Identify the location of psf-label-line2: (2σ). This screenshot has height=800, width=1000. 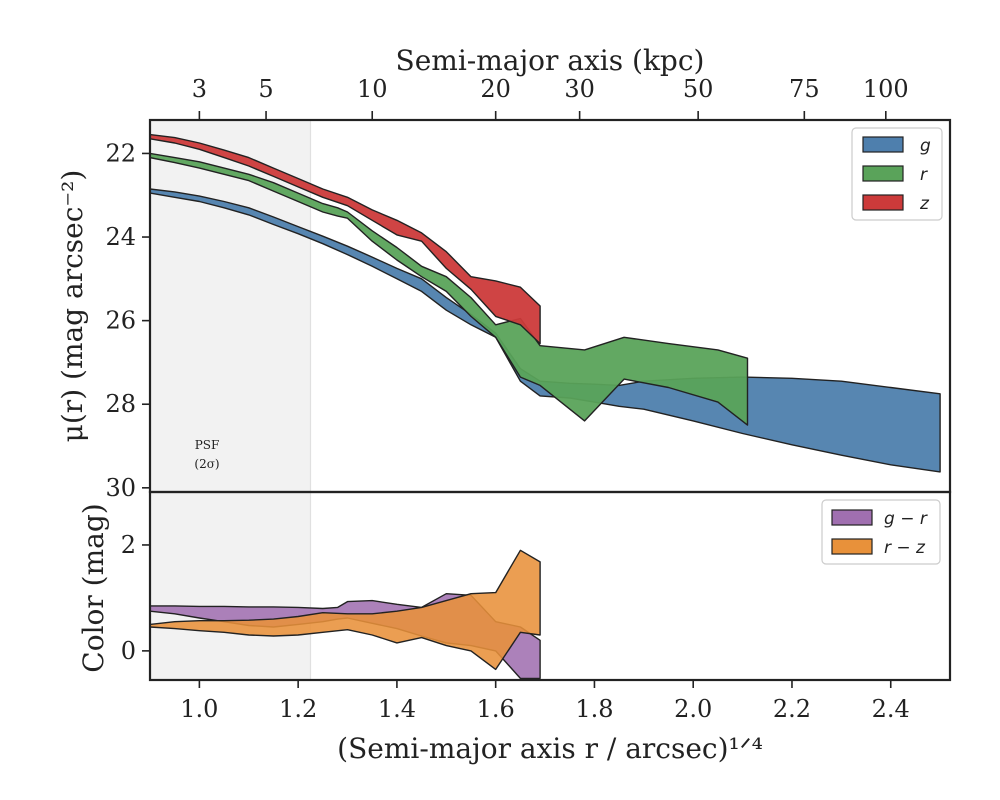
(206, 464).